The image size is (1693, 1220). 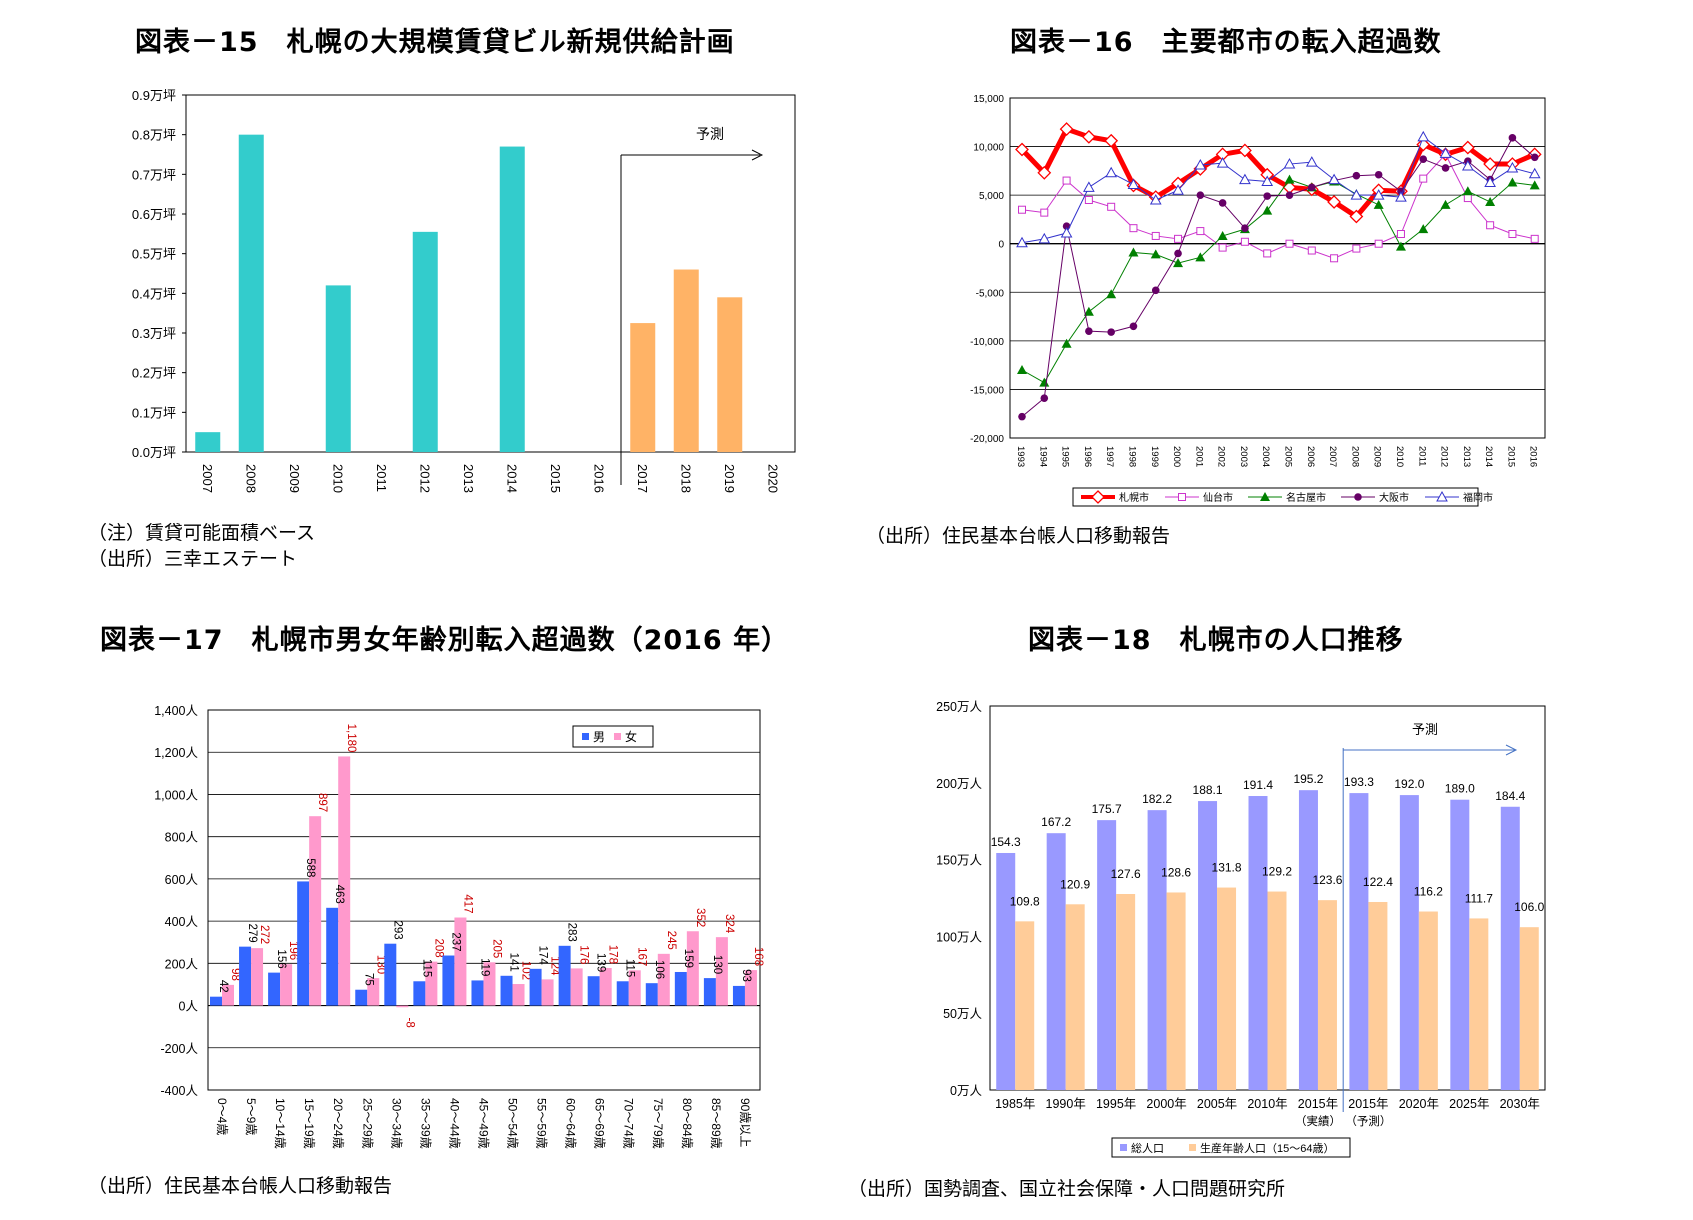 What do you see at coordinates (1354, 456) in the screenshot?
I see `fig16-xtick-label: 2008` at bounding box center [1354, 456].